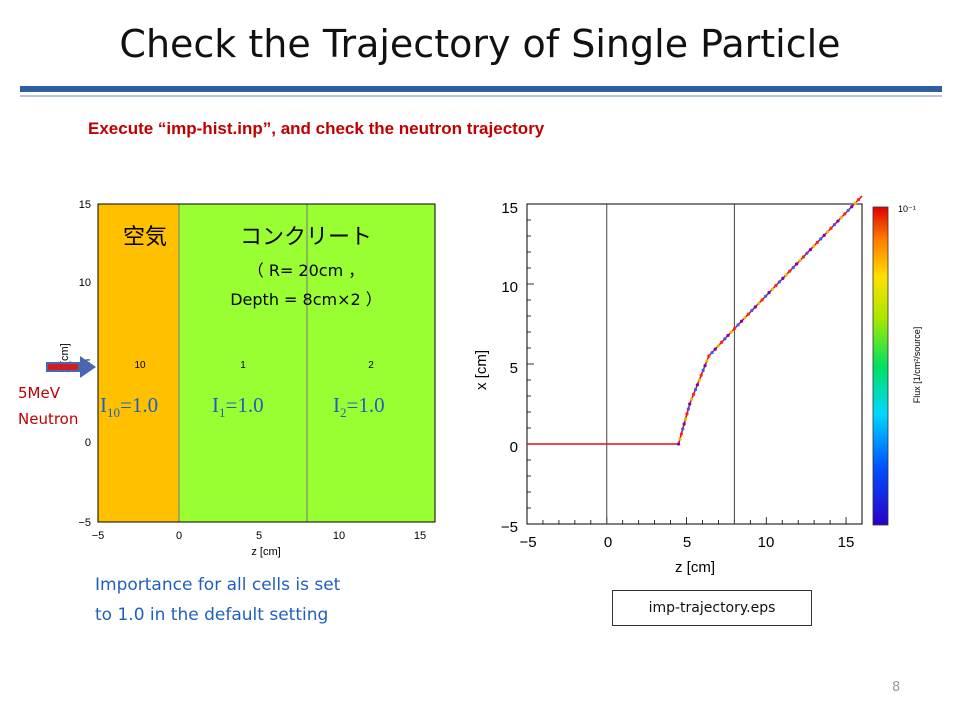  Describe the element at coordinates (265, 552) in the screenshot. I see `x-axis-label: z [cm]` at that location.